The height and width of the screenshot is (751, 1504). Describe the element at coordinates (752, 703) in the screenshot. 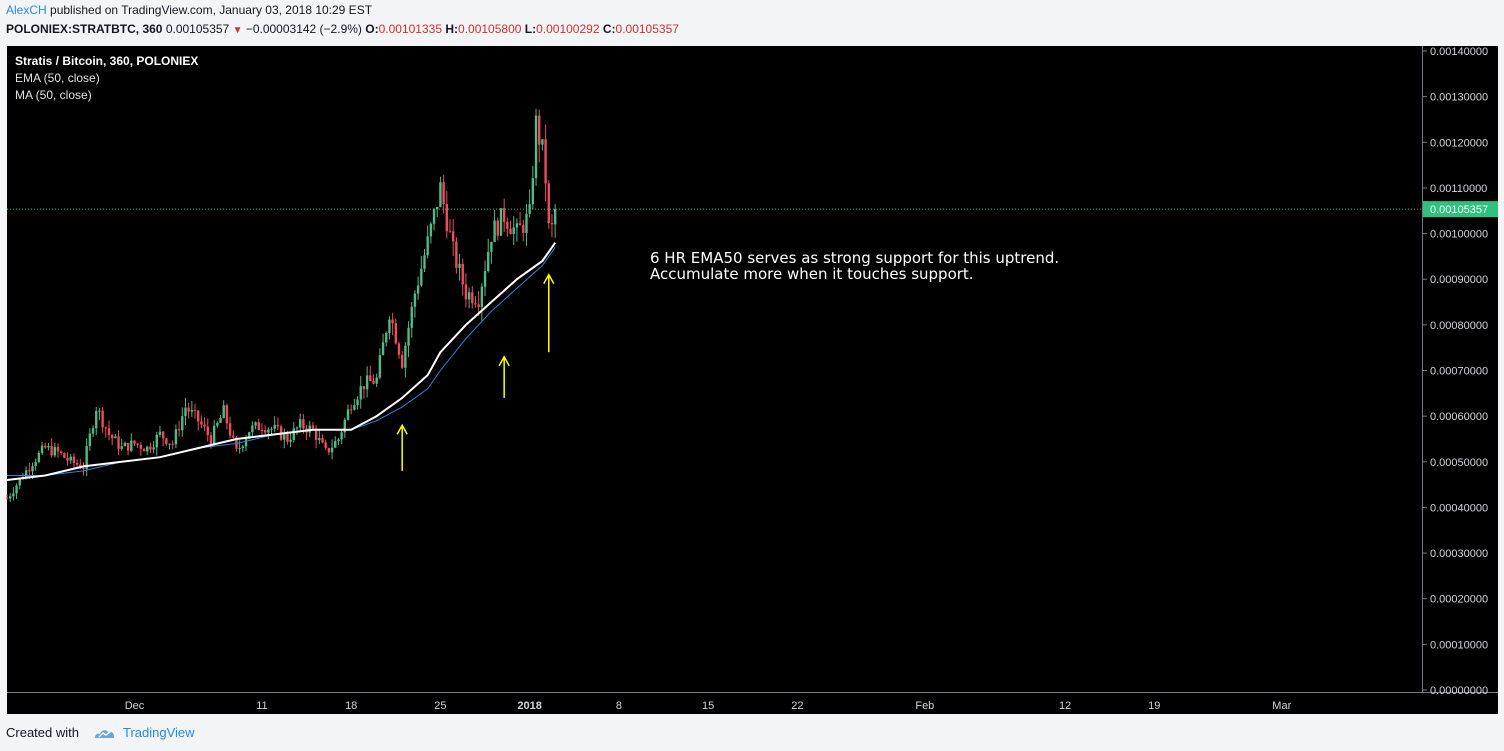

I see `time-axis` at that location.